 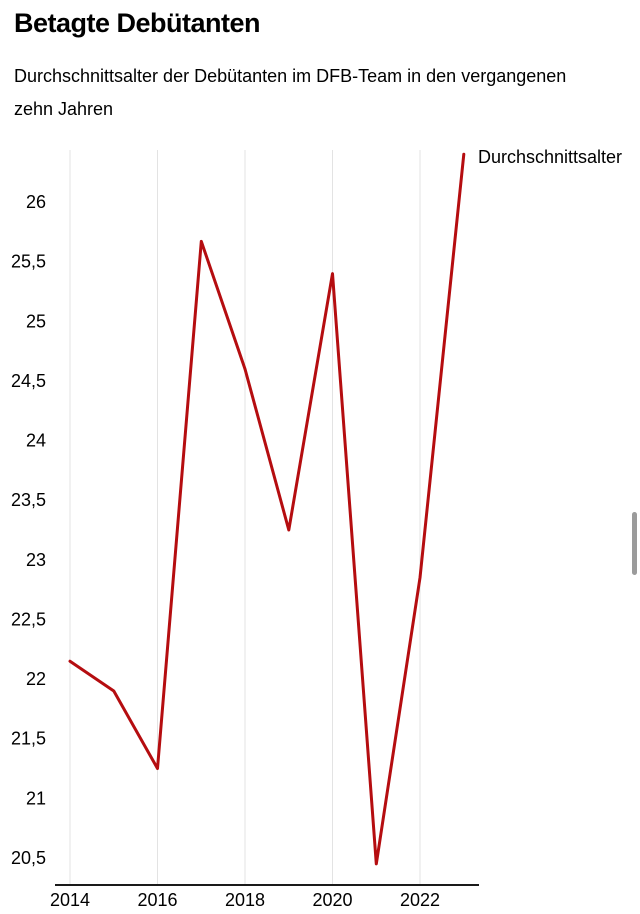 I want to click on y-tick-label: 25,5, so click(x=28, y=262).